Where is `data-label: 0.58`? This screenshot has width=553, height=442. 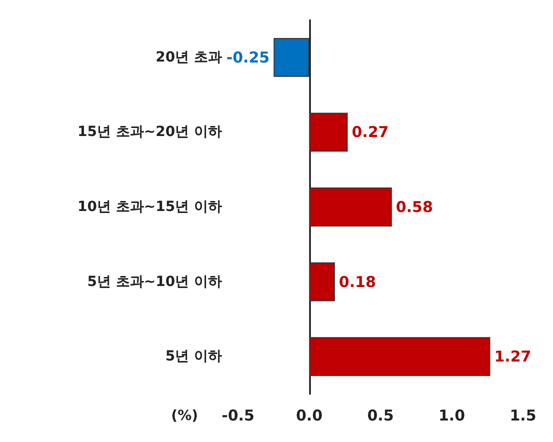
data-label: 0.58 is located at coordinates (414, 207).